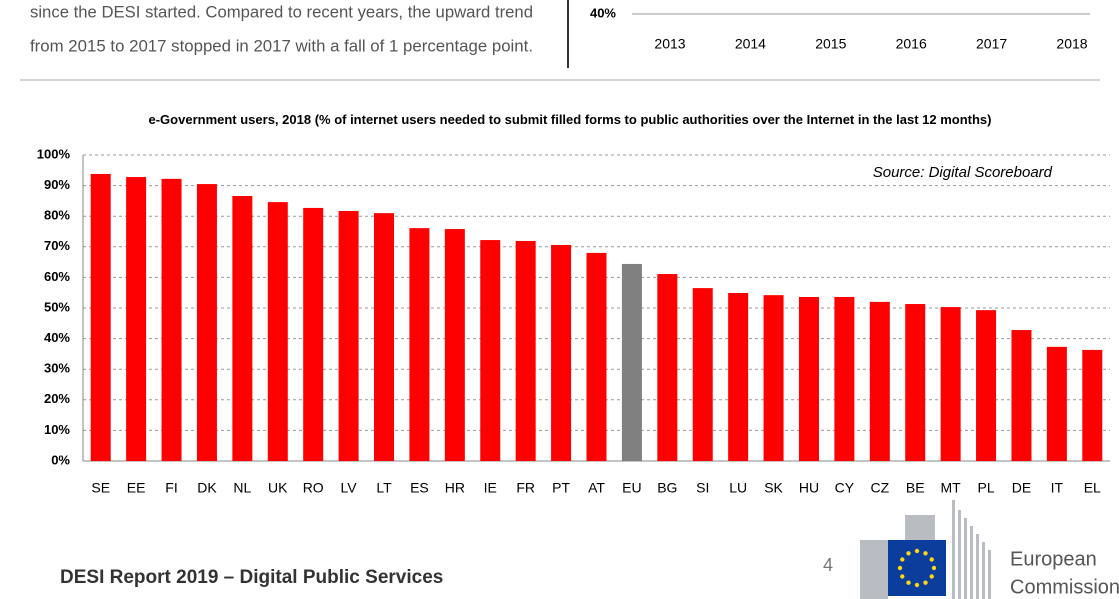  What do you see at coordinates (1071, 44) in the screenshot?
I see `x-tick-label: 2018` at bounding box center [1071, 44].